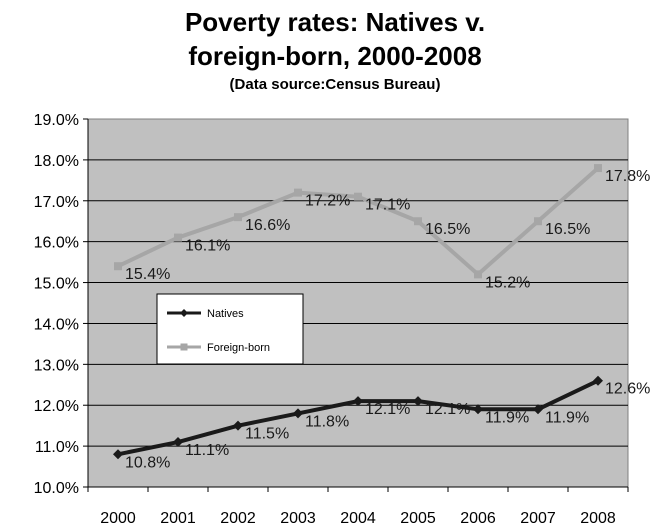 Image resolution: width=670 pixels, height=527 pixels. I want to click on y-tick-label: 19.0%, so click(56, 120).